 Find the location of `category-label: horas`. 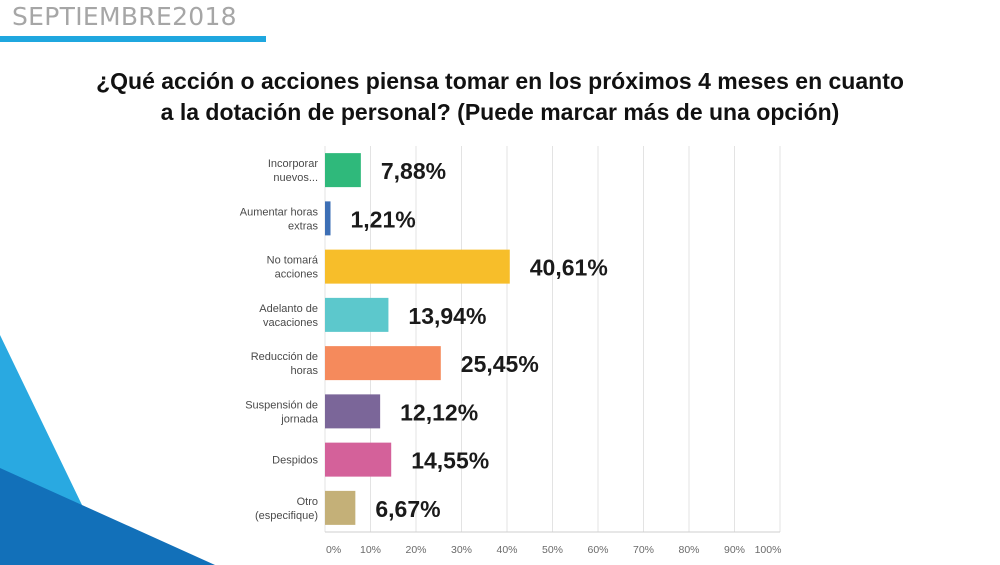

category-label: horas is located at coordinates (304, 371).